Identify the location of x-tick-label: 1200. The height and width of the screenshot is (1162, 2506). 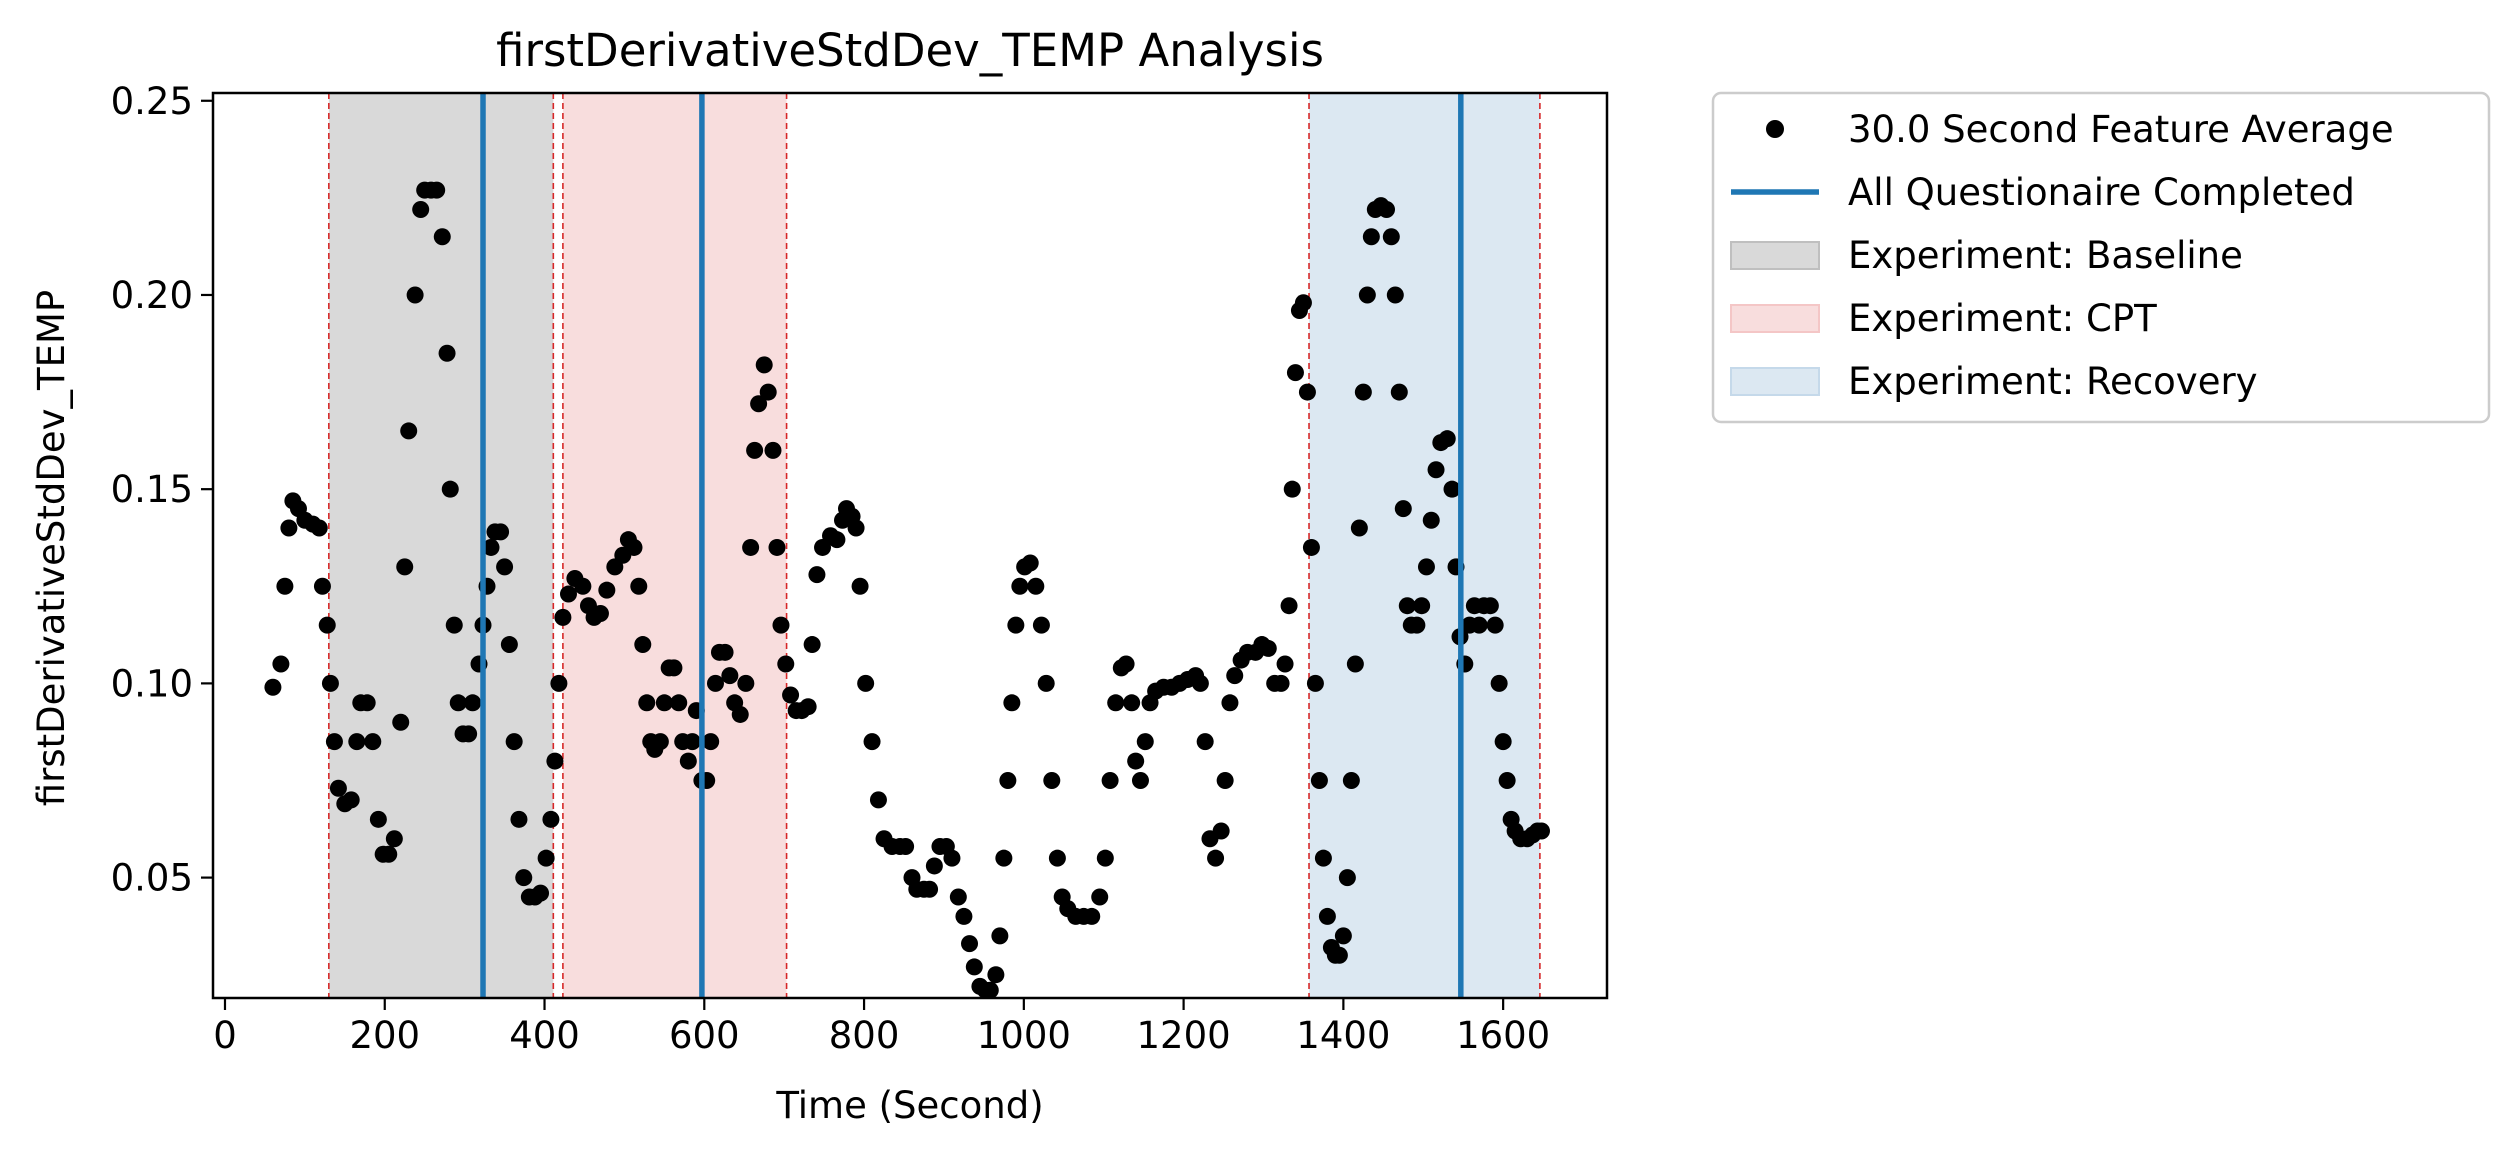
(1184, 1035).